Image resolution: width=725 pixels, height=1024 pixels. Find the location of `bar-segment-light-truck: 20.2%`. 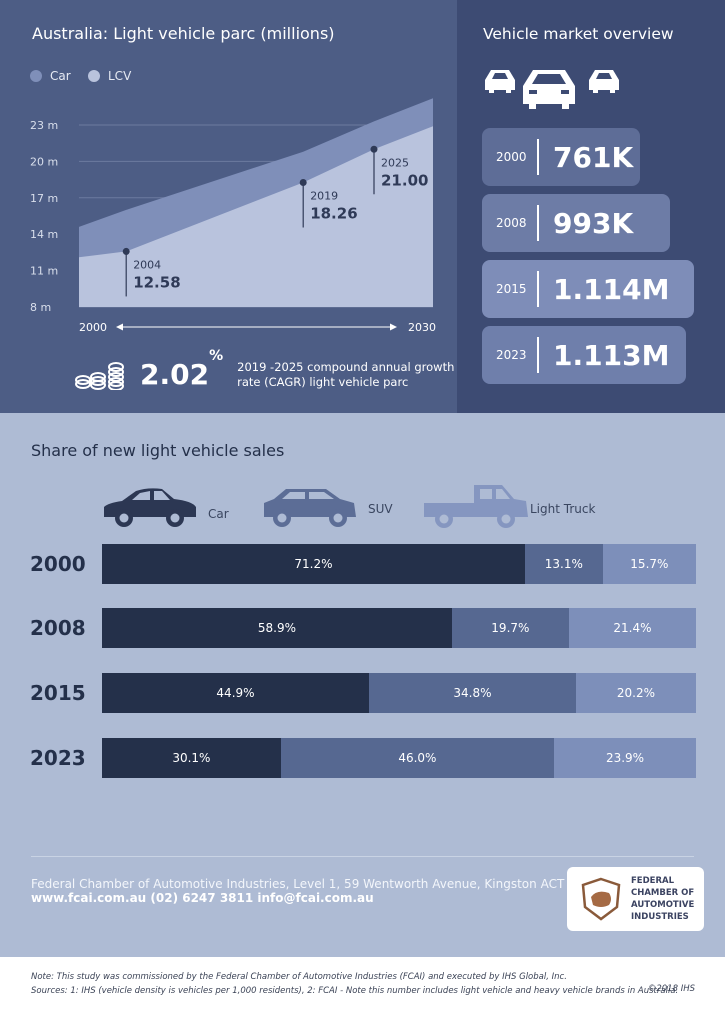

bar-segment-light-truck: 20.2% is located at coordinates (635, 693).